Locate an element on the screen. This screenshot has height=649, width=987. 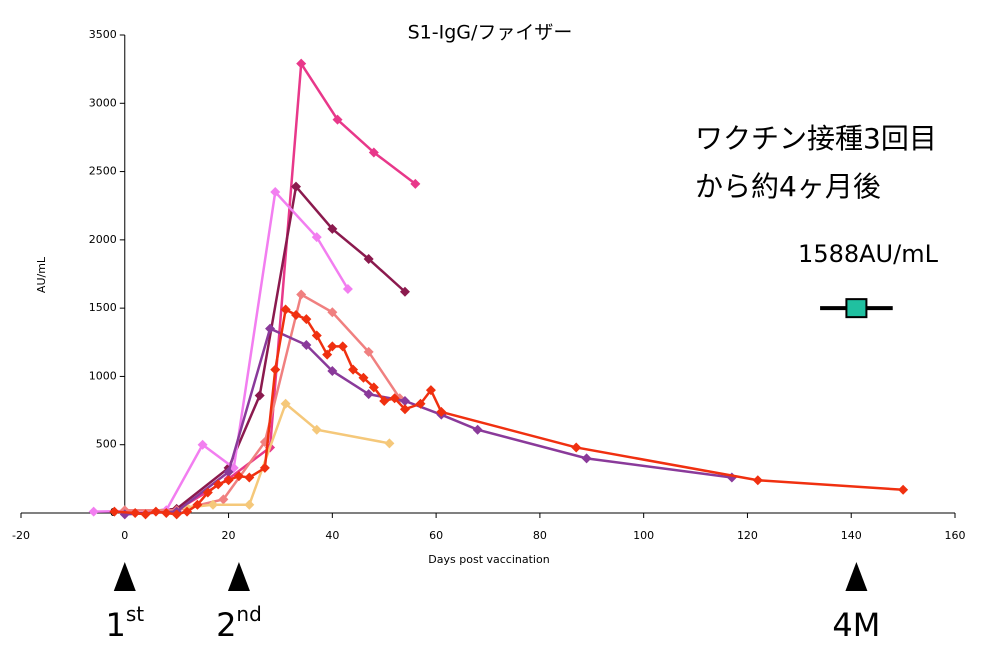
arrow-label: 1st is located at coordinates (124, 623).